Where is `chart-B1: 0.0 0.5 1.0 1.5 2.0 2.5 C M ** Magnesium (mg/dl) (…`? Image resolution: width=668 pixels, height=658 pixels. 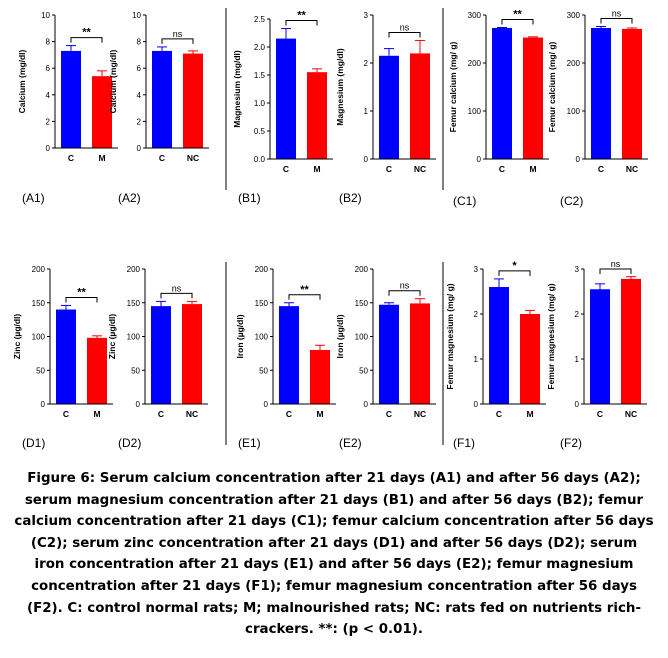
chart-B1: 0.0 0.5 1.0 1.5 2.0 2.5 C M ** Magnesium (mg/dl) (… is located at coordinates (282, 107).